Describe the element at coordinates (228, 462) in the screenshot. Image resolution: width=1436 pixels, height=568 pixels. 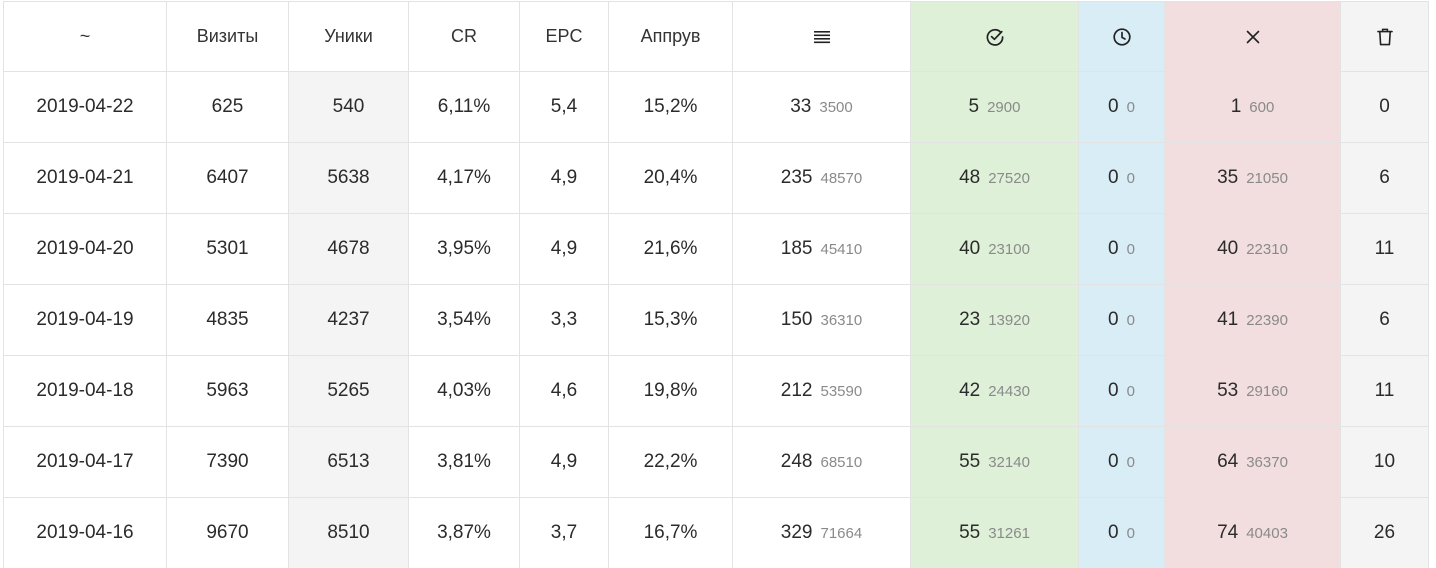
I see `cell-visits: 7390` at that location.